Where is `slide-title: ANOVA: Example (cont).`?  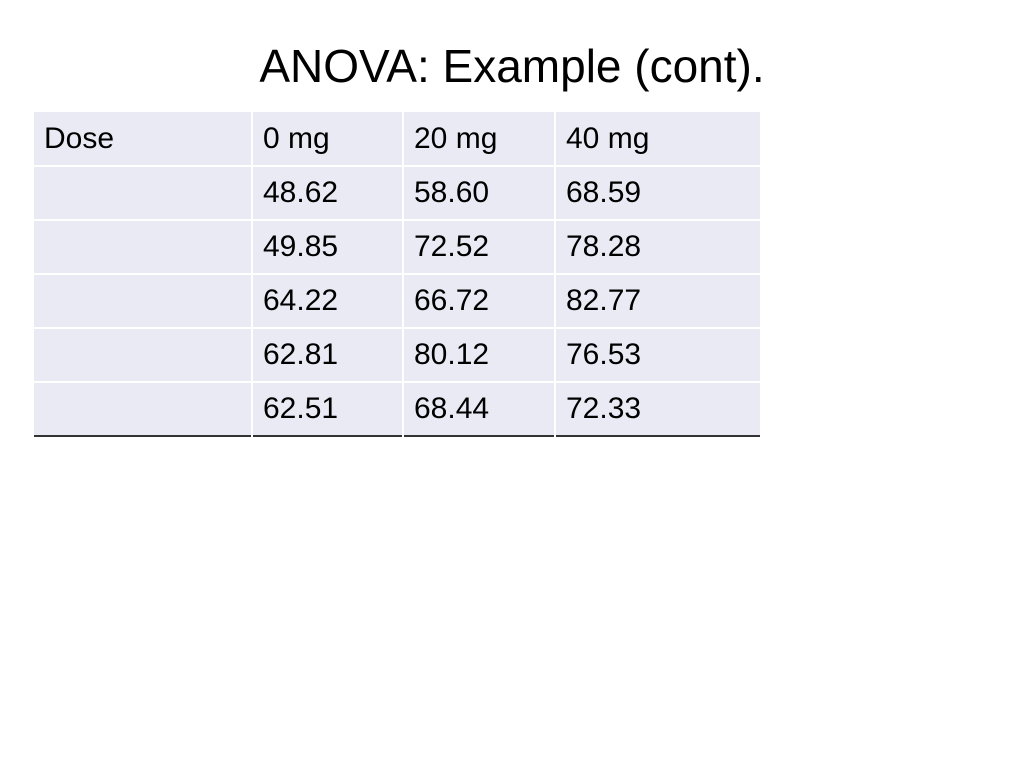 slide-title: ANOVA: Example (cont). is located at coordinates (512, 66).